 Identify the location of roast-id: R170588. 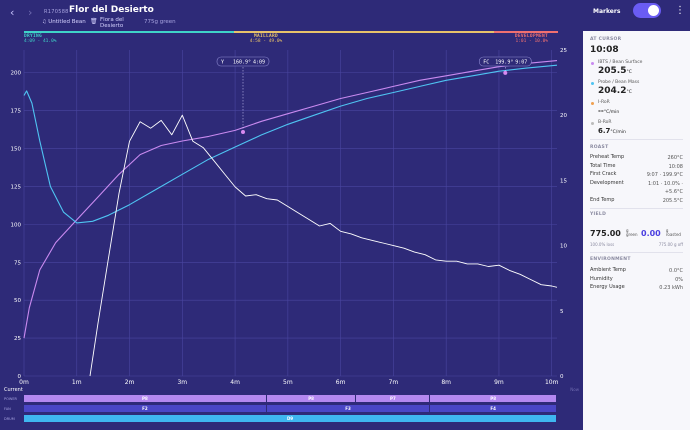
(56, 12).